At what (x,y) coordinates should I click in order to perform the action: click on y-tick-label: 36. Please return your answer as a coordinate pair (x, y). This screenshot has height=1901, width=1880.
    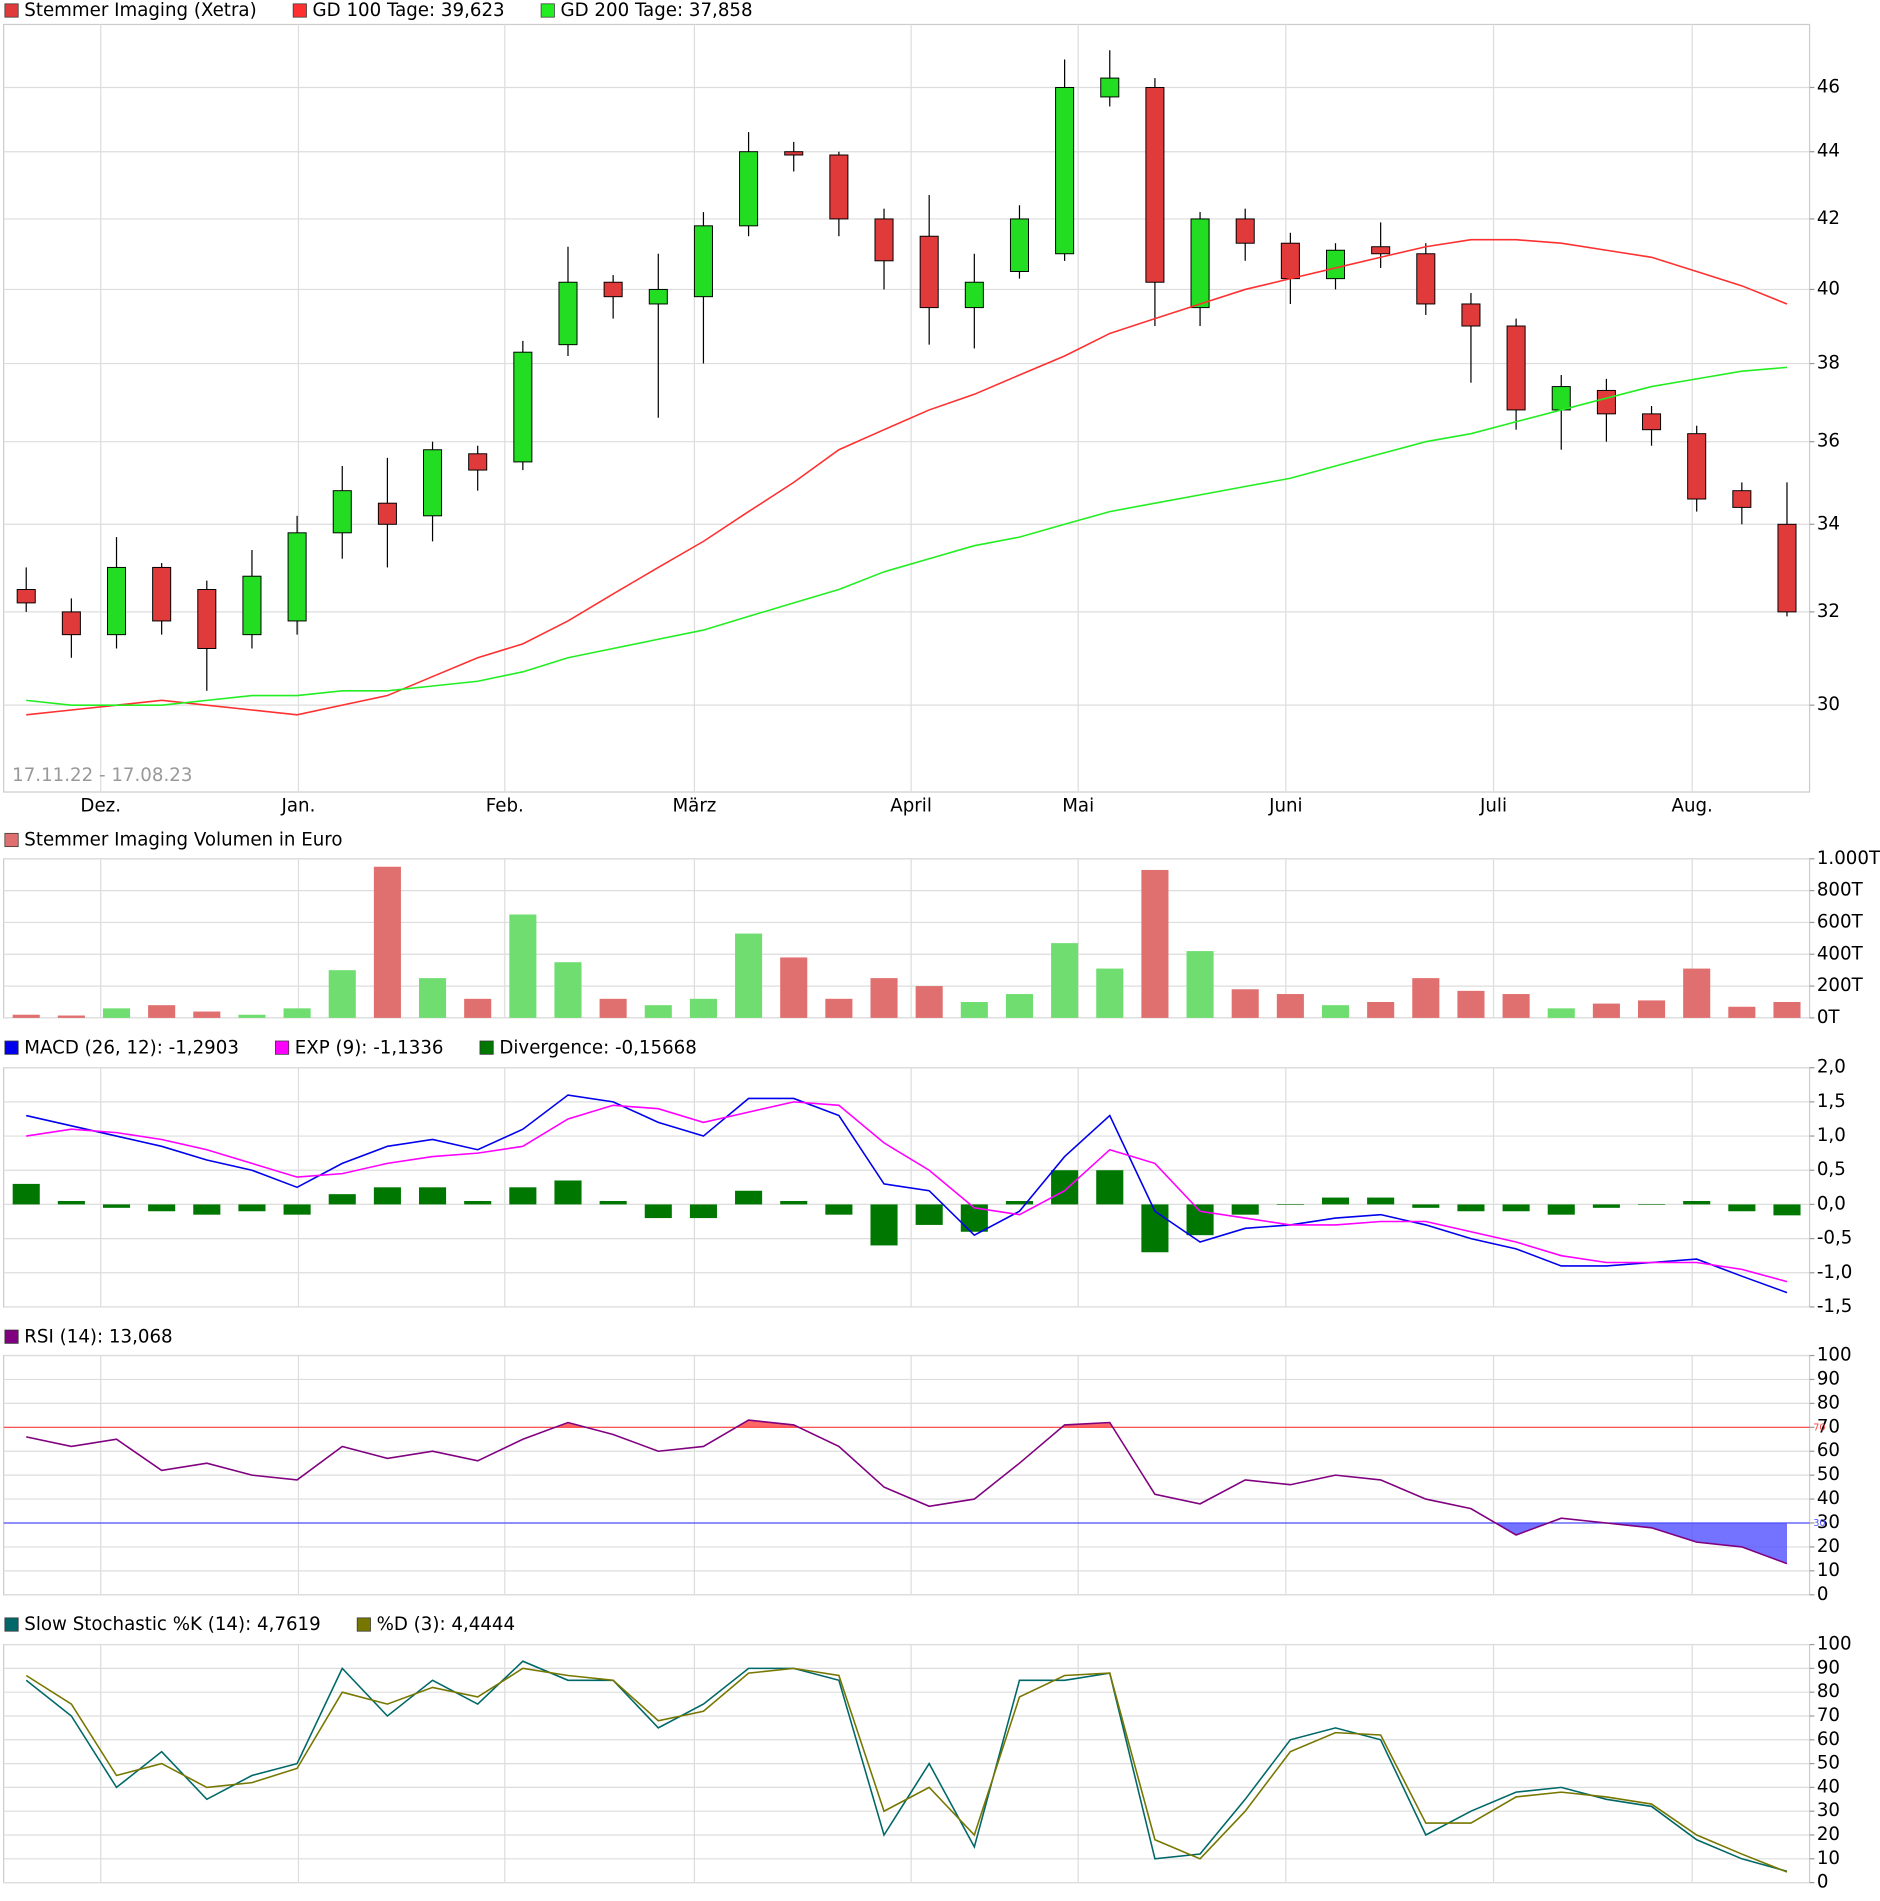
    Looking at the image, I should click on (1828, 441).